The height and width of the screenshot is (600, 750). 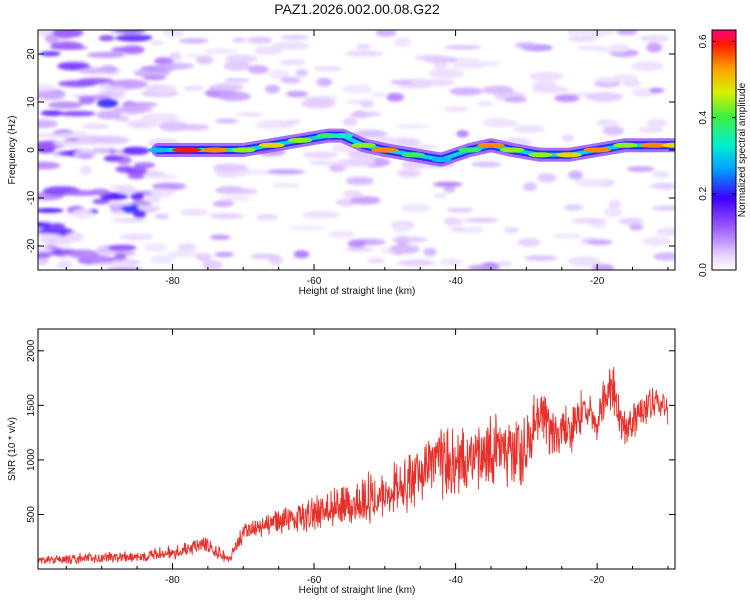 What do you see at coordinates (172, 281) in the screenshot?
I see `spectrogram-xtick-label: -80` at bounding box center [172, 281].